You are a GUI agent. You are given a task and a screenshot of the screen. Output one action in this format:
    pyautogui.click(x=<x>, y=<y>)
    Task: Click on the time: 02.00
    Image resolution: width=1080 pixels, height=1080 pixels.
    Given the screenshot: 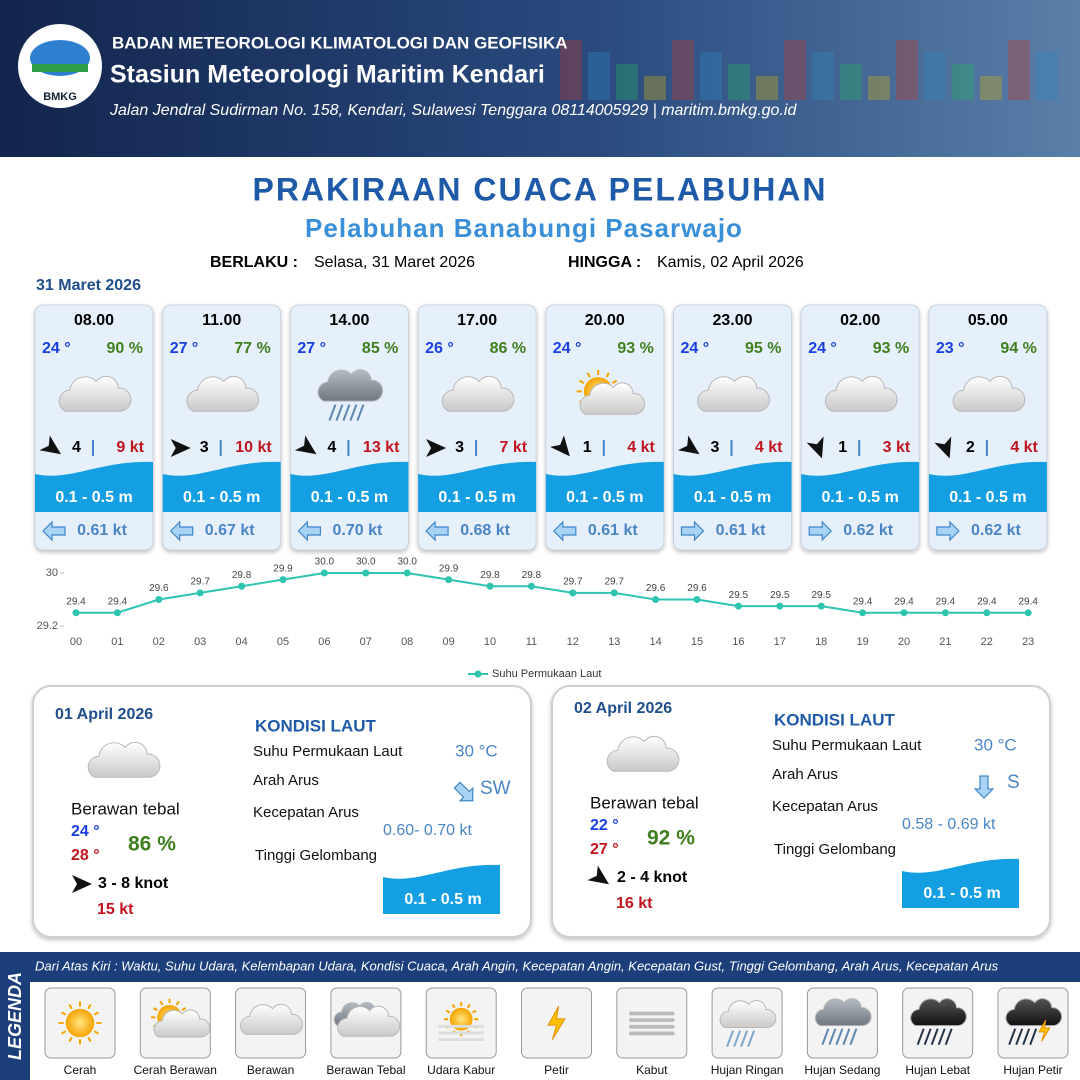 What is the action you would take?
    pyautogui.click(x=860, y=320)
    